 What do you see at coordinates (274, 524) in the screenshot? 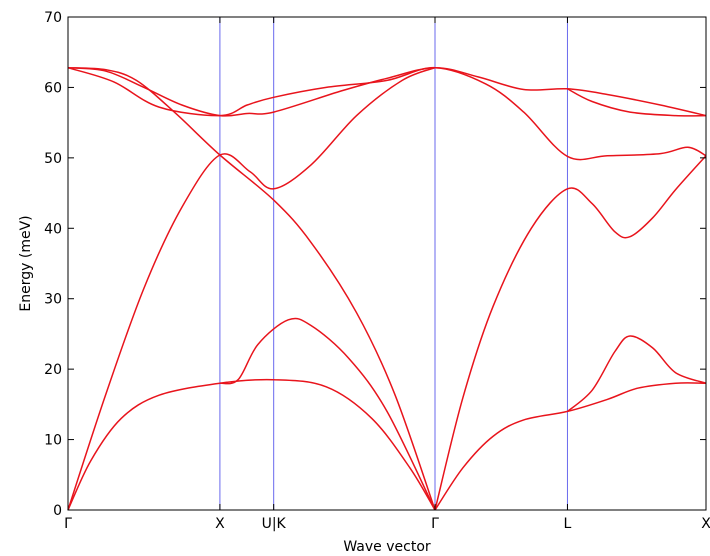
I see `x-tick-label: U|K` at bounding box center [274, 524].